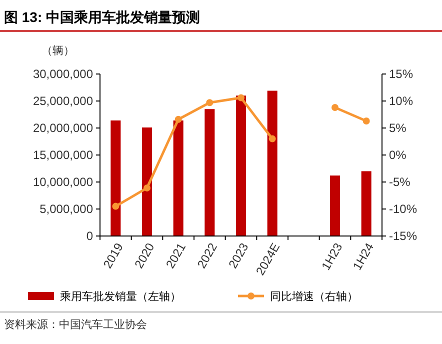  Describe the element at coordinates (63, 155) in the screenshot. I see `y-tick-label: 15,000,000` at that location.